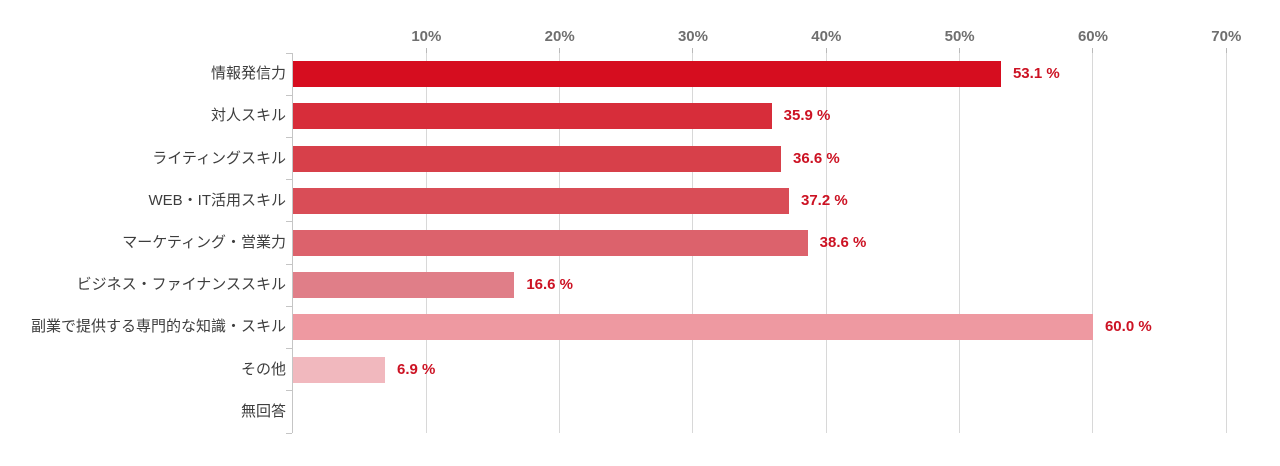 This screenshot has height=466, width=1280. Describe the element at coordinates (219, 158) in the screenshot. I see `category-label: ライティングスキル` at that location.